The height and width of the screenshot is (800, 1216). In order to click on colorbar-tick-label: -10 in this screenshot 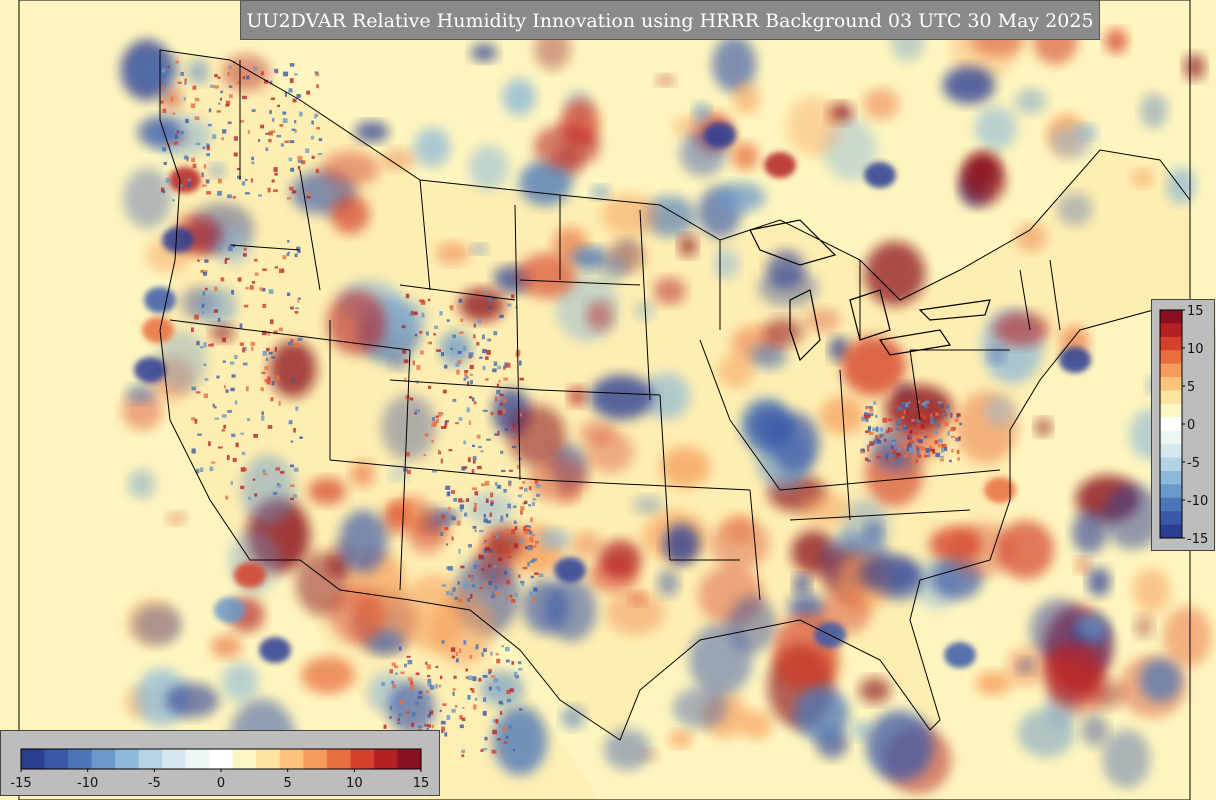, I will do `click(87, 783)`.